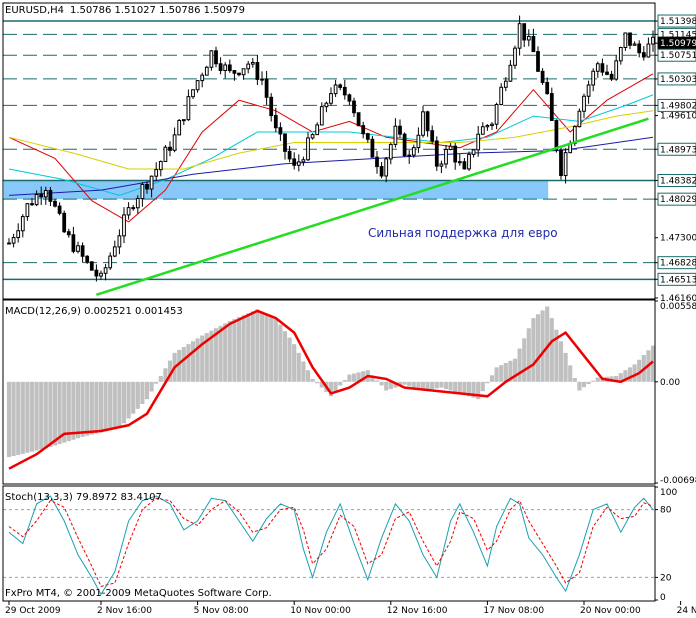 The width and height of the screenshot is (696, 618). Describe the element at coordinates (678, 481) in the screenshot. I see `macd-tick-label: -0.006989` at that location.